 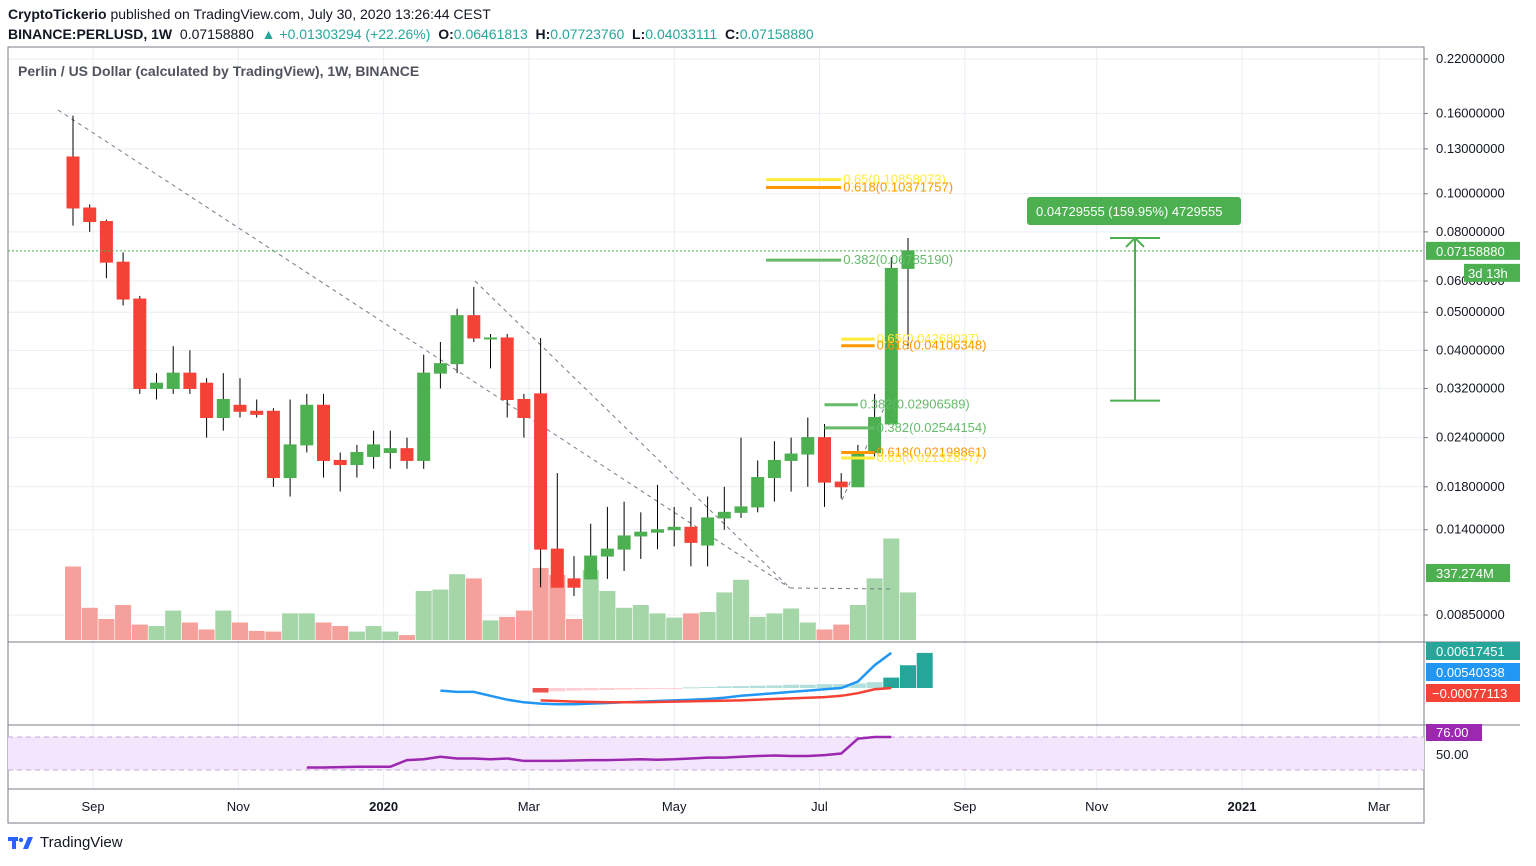 What do you see at coordinates (1470, 614) in the screenshot?
I see `y-tick-label: 0.00850000` at bounding box center [1470, 614].